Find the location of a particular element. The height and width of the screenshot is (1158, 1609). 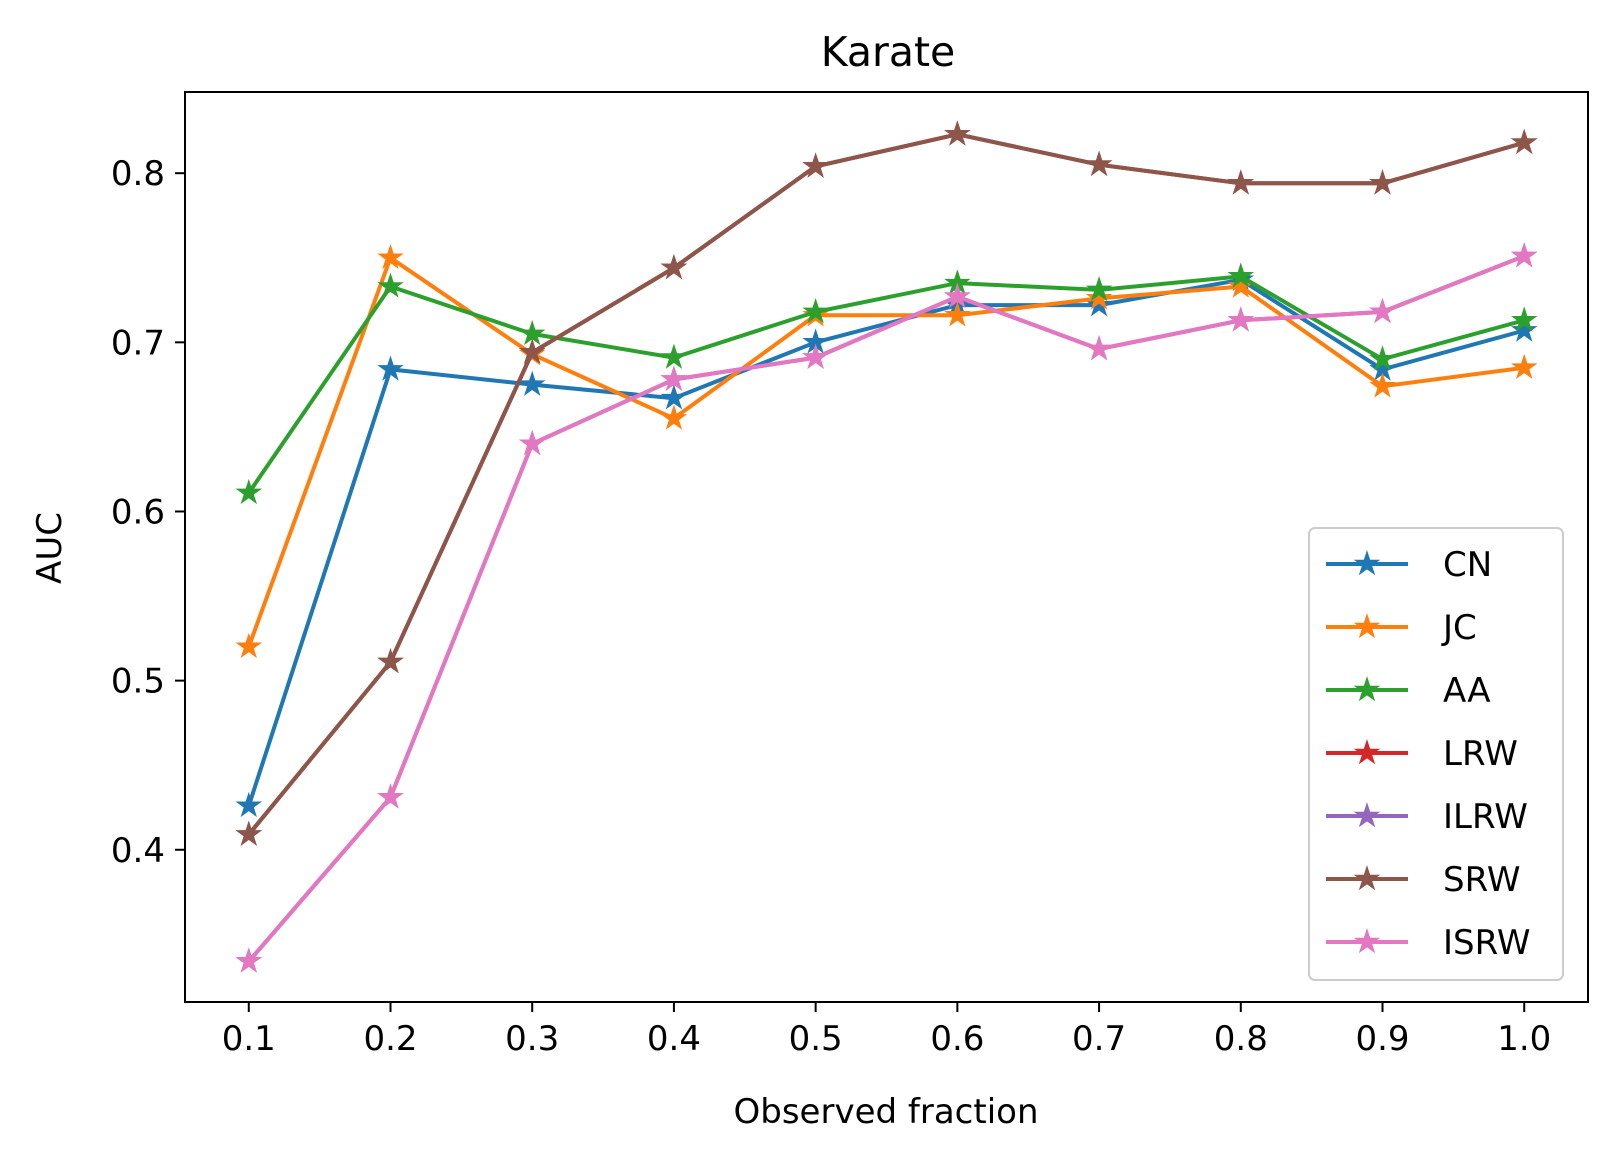

legend-item-ilrw: ILRW is located at coordinates (1427, 817).